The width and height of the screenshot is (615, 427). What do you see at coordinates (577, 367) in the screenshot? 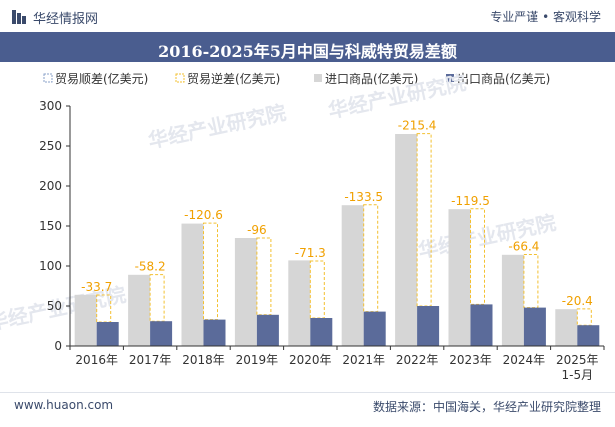
I see `x-tick-label: 2025年 1-5月` at bounding box center [577, 367].